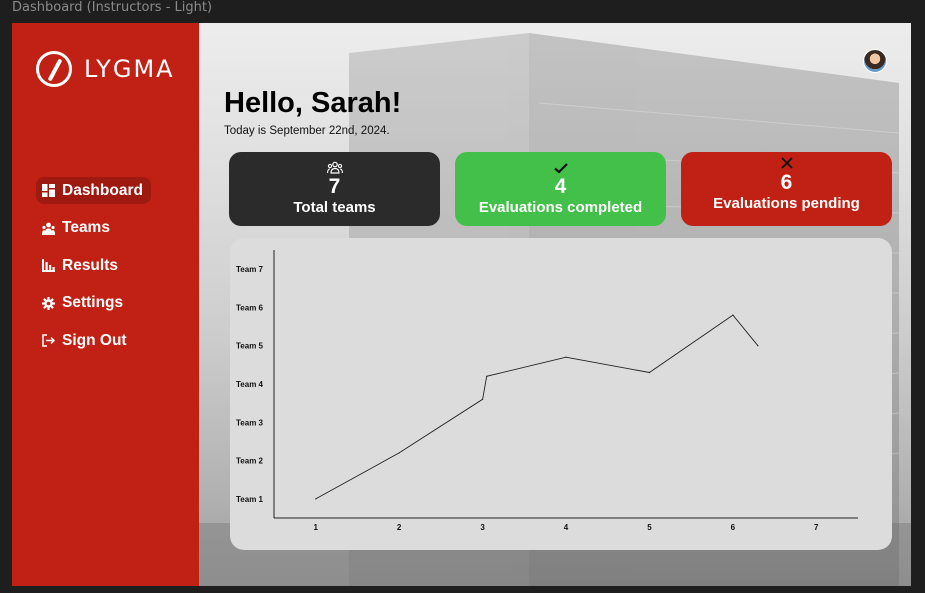  What do you see at coordinates (48, 190) in the screenshot?
I see `dashboard-icon` at bounding box center [48, 190].